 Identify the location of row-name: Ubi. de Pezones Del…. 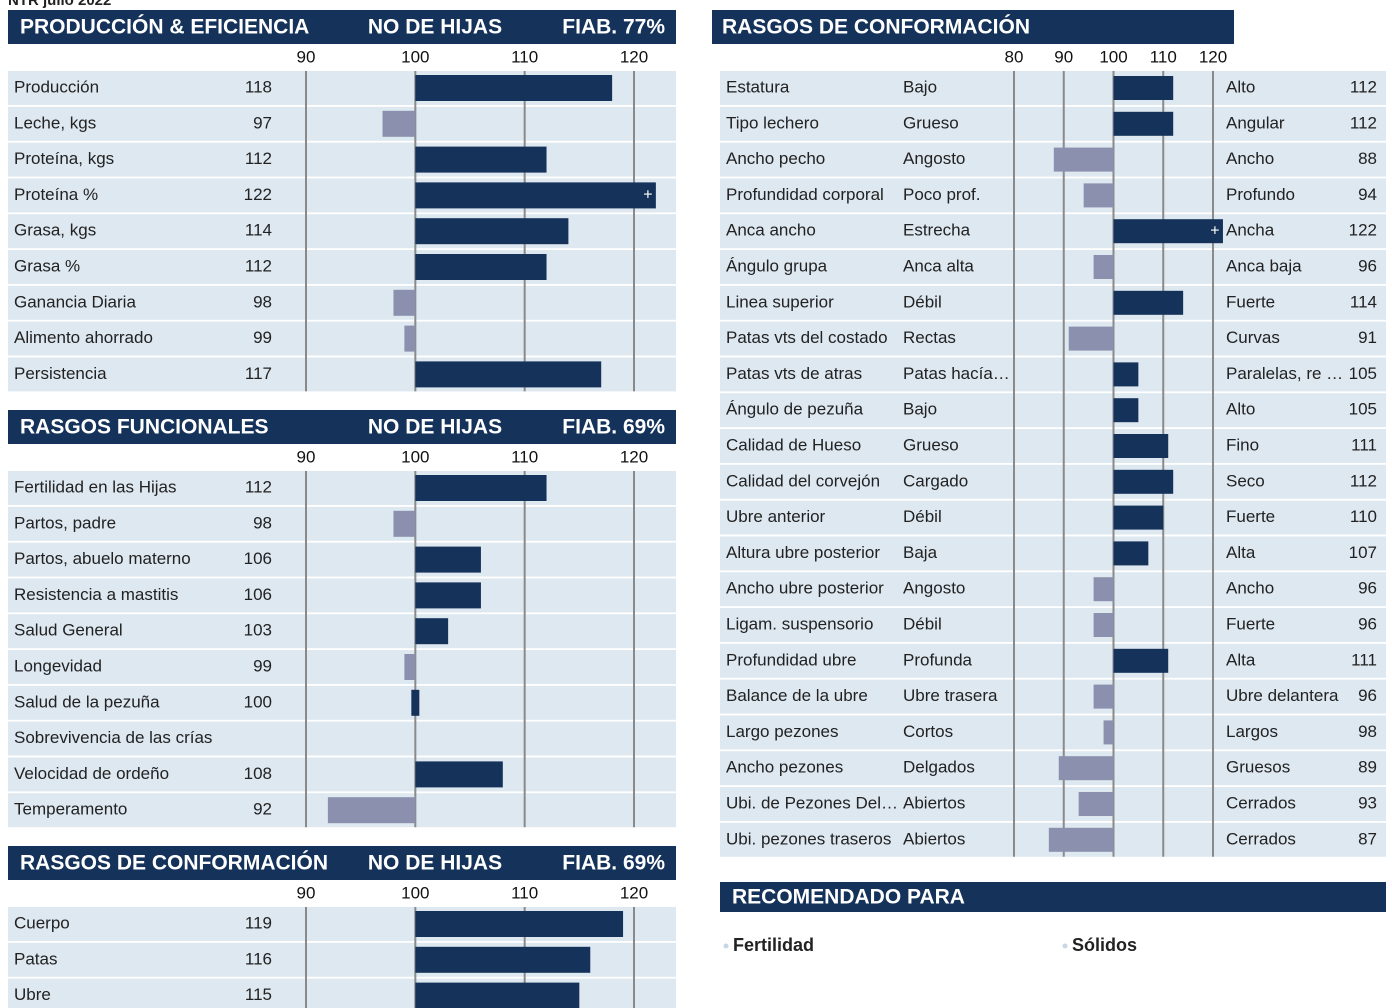
(812, 802).